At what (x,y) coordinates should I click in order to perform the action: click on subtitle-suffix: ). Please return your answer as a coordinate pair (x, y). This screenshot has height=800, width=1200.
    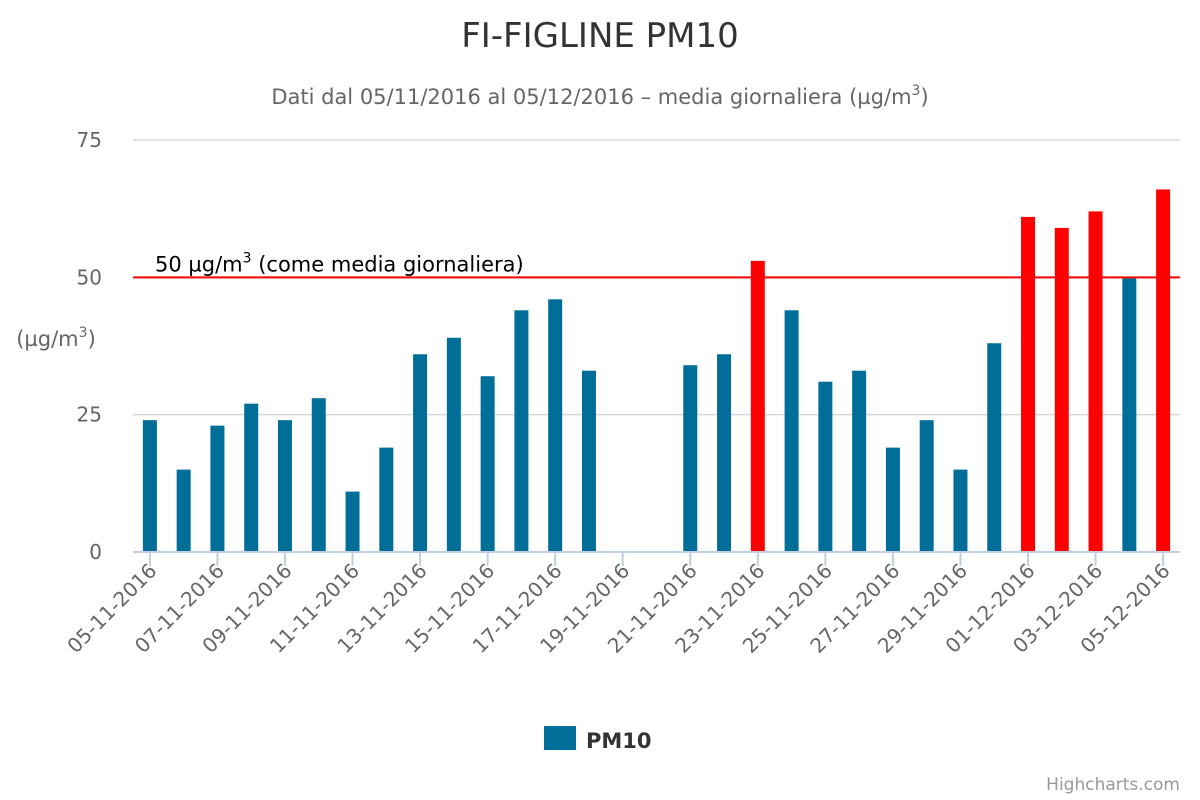
    Looking at the image, I should click on (924, 97).